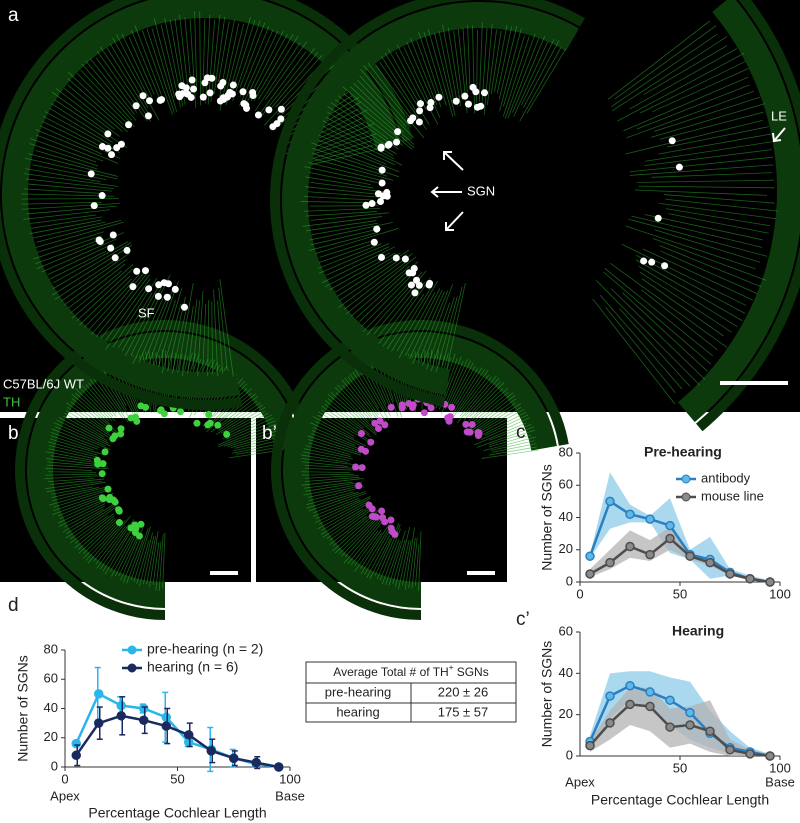 This screenshot has height=823, width=800. I want to click on stain-label: TH, so click(11, 401).